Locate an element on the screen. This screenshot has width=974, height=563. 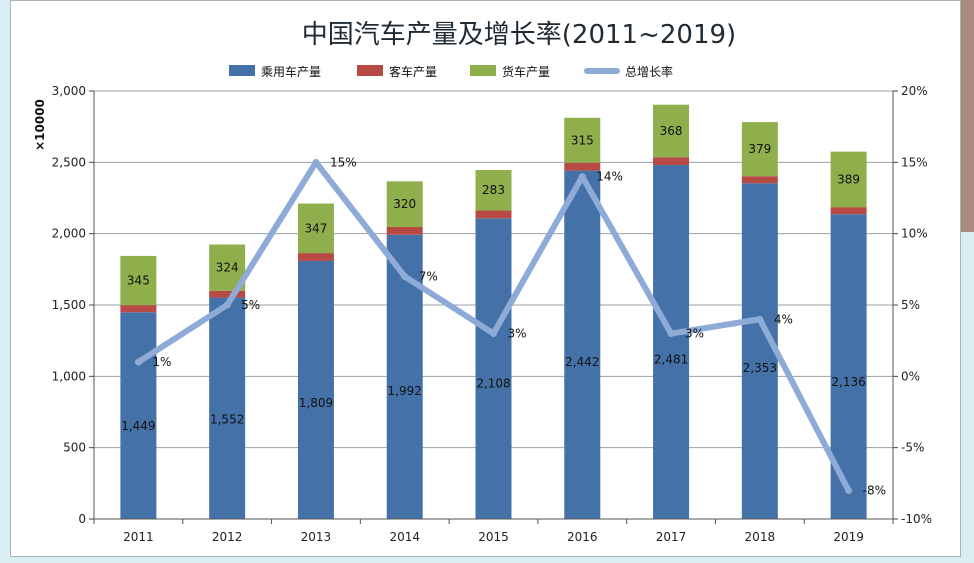
x-tick-label: 2013 is located at coordinates (316, 537).